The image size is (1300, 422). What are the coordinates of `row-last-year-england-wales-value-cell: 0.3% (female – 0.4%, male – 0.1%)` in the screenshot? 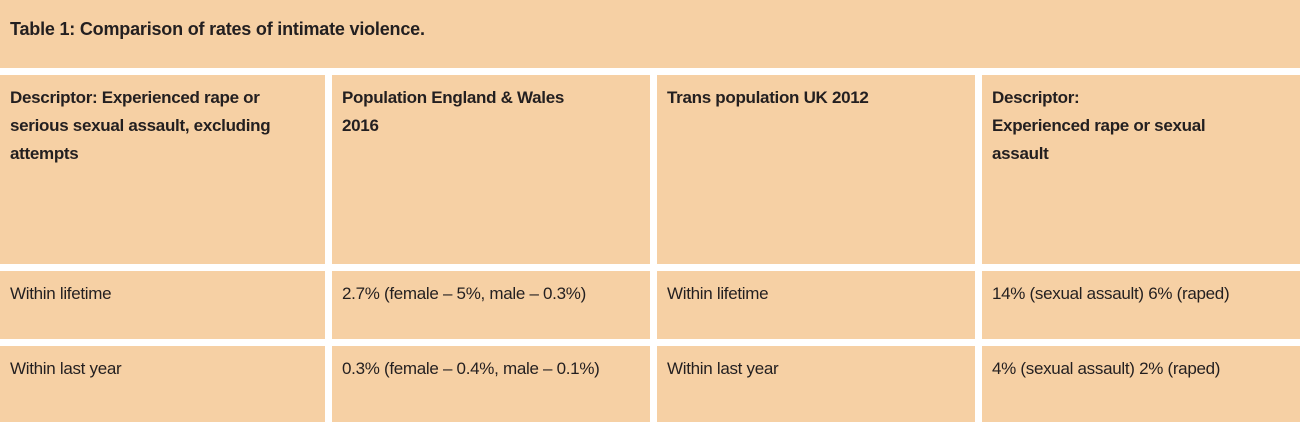 It's located at (491, 384).